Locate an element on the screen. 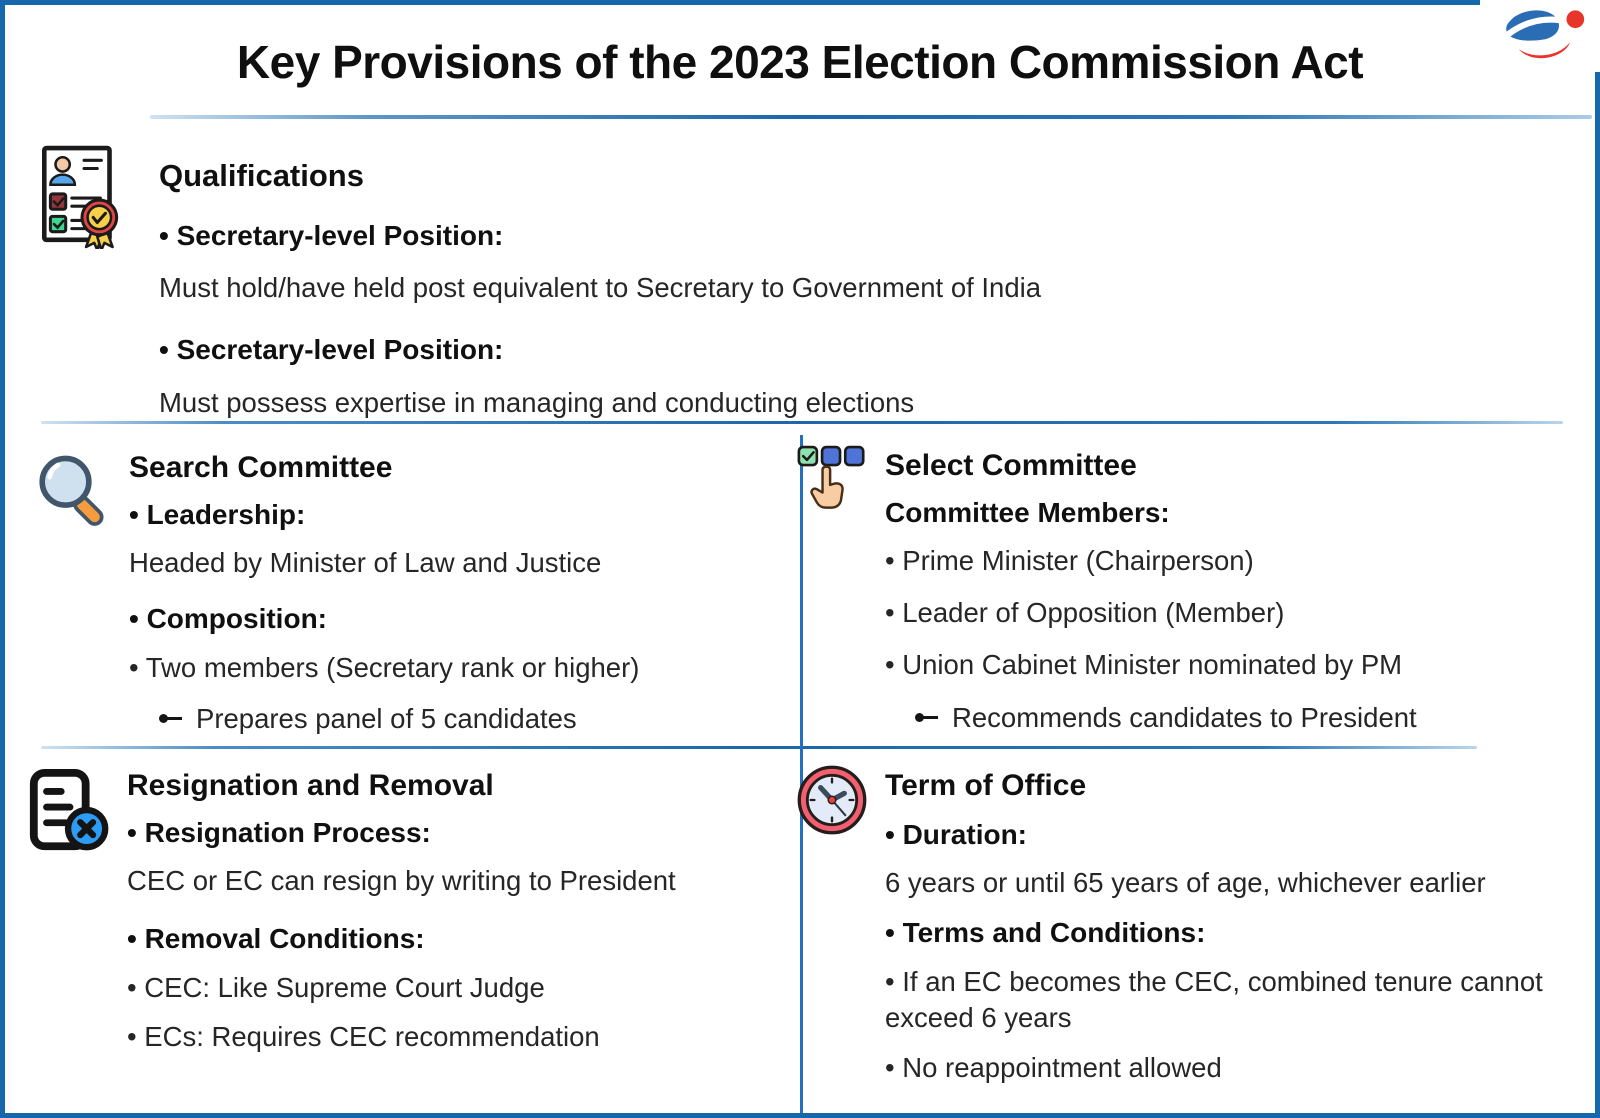 The width and height of the screenshot is (1600, 1118). list-item: • Prime Minister (Chairperson) is located at coordinates (1069, 560).